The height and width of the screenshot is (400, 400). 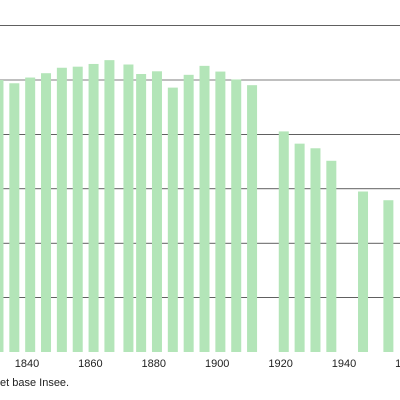 What do you see at coordinates (388, 276) in the screenshot?
I see `bar-1954` at bounding box center [388, 276].